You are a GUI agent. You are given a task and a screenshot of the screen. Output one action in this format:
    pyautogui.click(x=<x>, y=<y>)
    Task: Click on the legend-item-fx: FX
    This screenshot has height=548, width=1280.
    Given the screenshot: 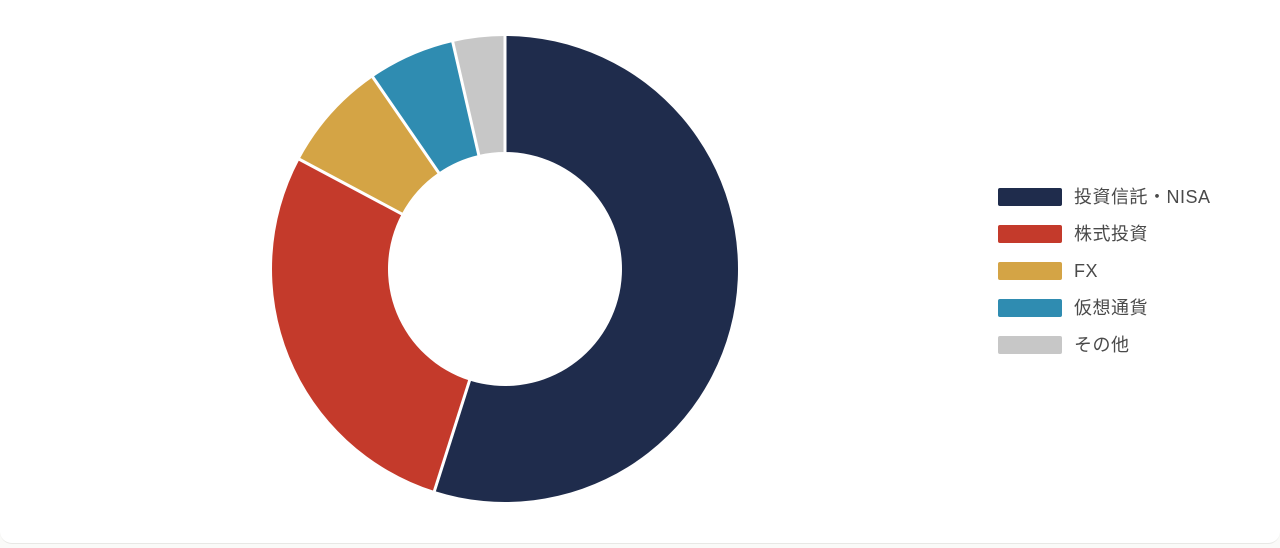 What is the action you would take?
    pyautogui.click(x=1104, y=271)
    